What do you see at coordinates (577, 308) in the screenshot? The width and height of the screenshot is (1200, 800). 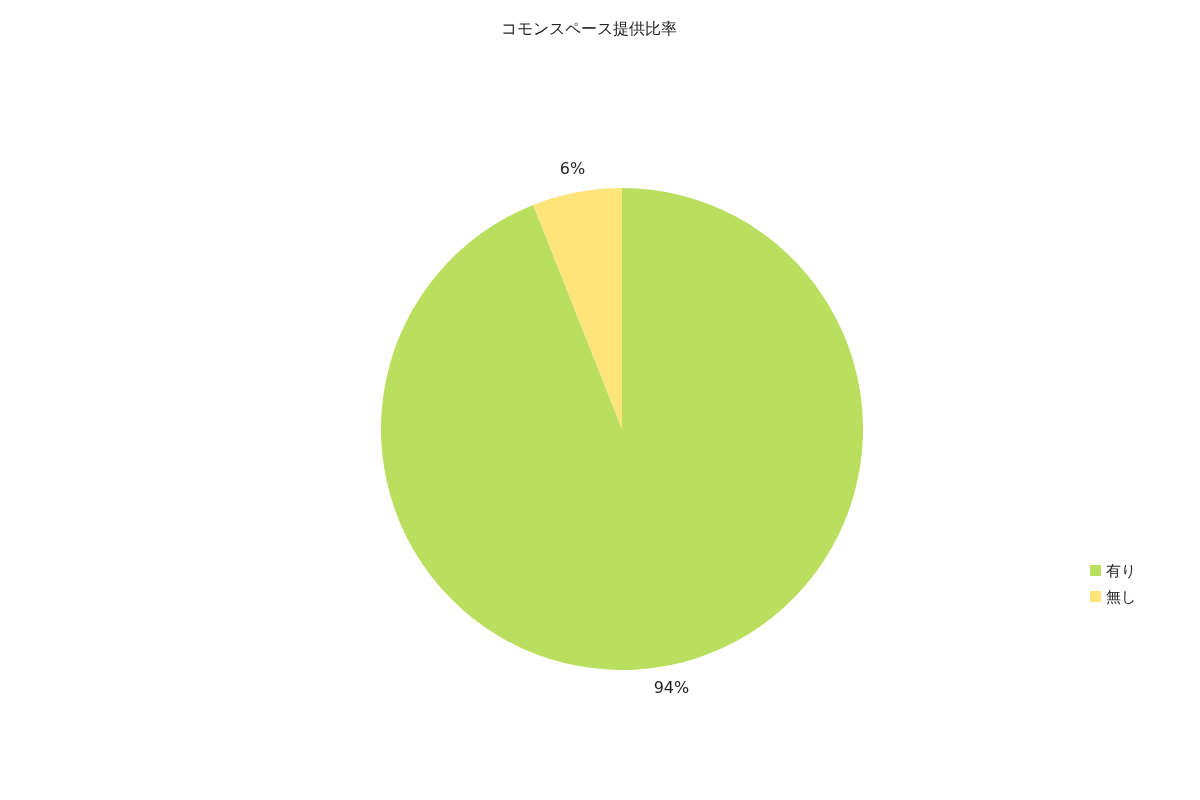 I see `pie-slice` at bounding box center [577, 308].